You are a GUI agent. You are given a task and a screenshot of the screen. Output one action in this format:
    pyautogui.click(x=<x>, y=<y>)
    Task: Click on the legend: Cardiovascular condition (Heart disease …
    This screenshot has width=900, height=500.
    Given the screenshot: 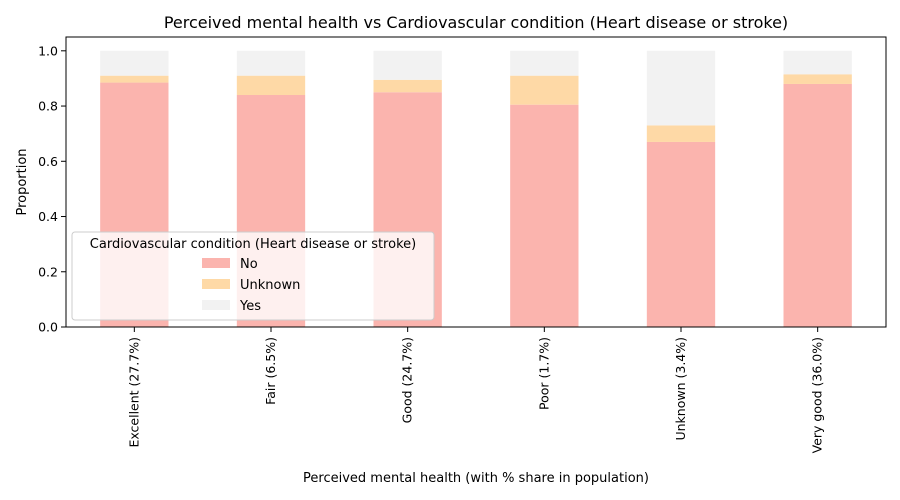 What is the action you would take?
    pyautogui.click(x=253, y=276)
    